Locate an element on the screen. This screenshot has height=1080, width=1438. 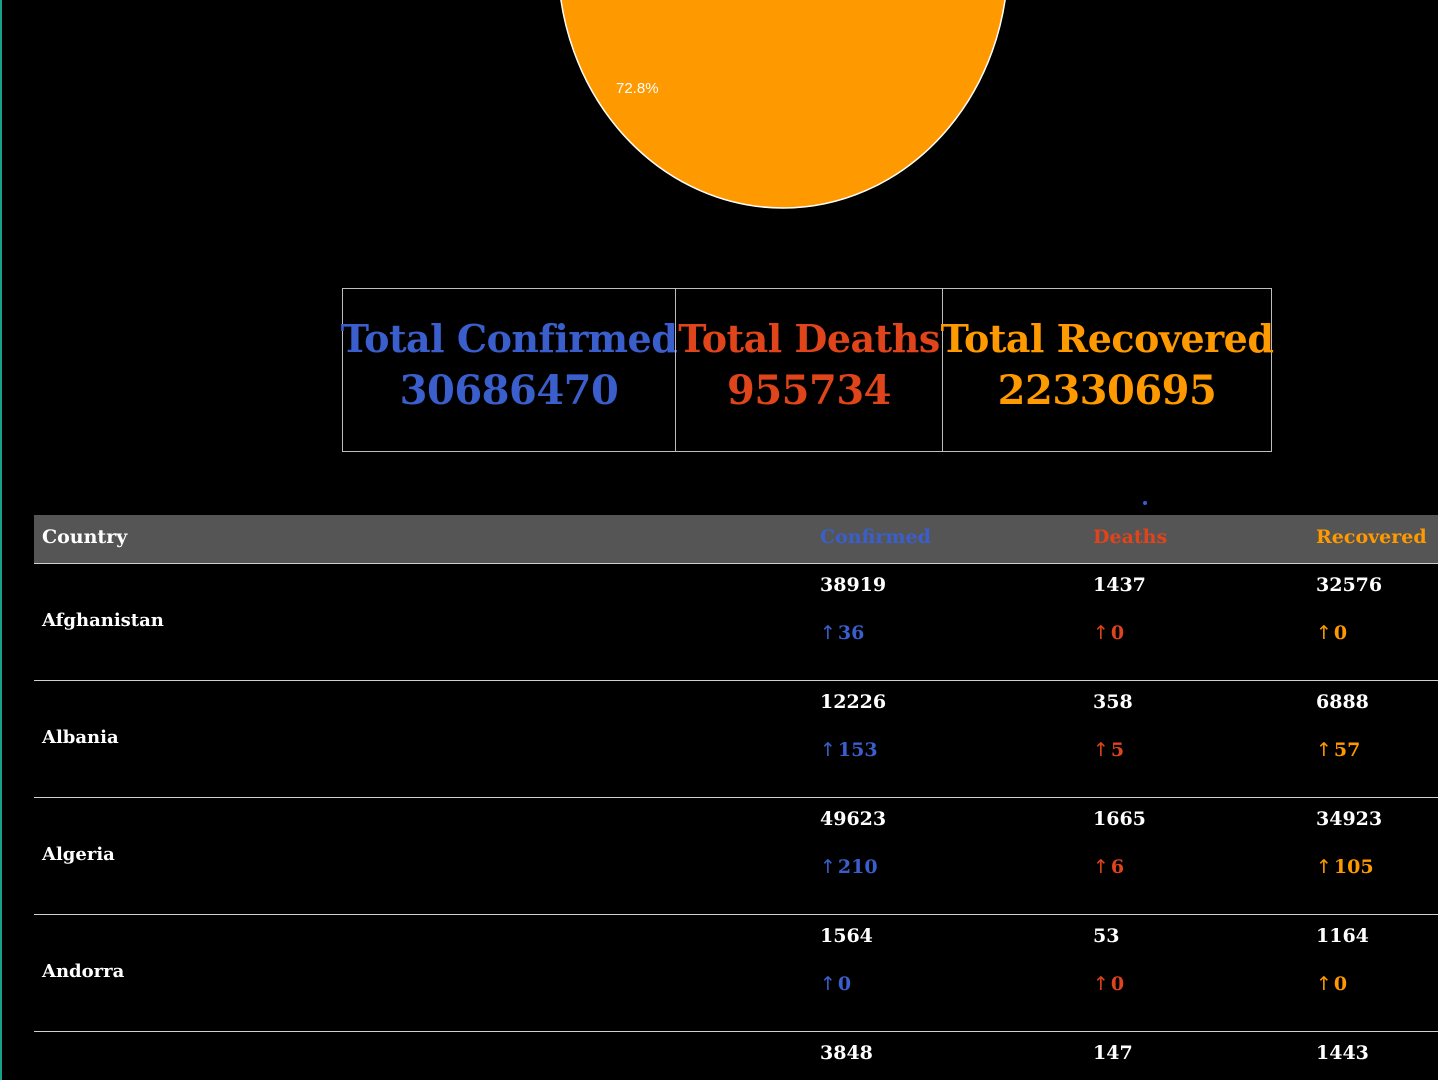
deaths-cell: 147 is located at coordinates (1113, 1056).